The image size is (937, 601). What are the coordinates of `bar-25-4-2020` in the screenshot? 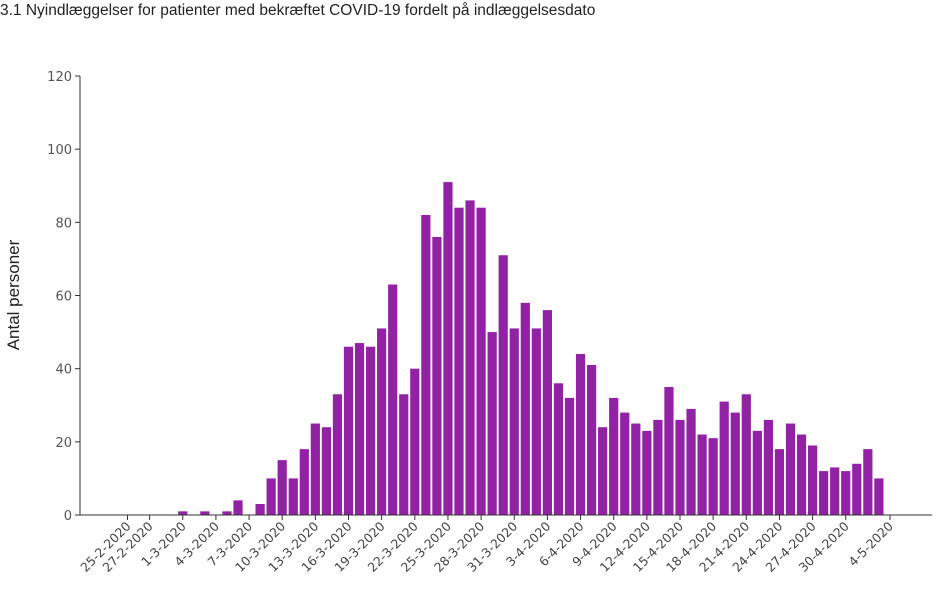 It's located at (790, 469).